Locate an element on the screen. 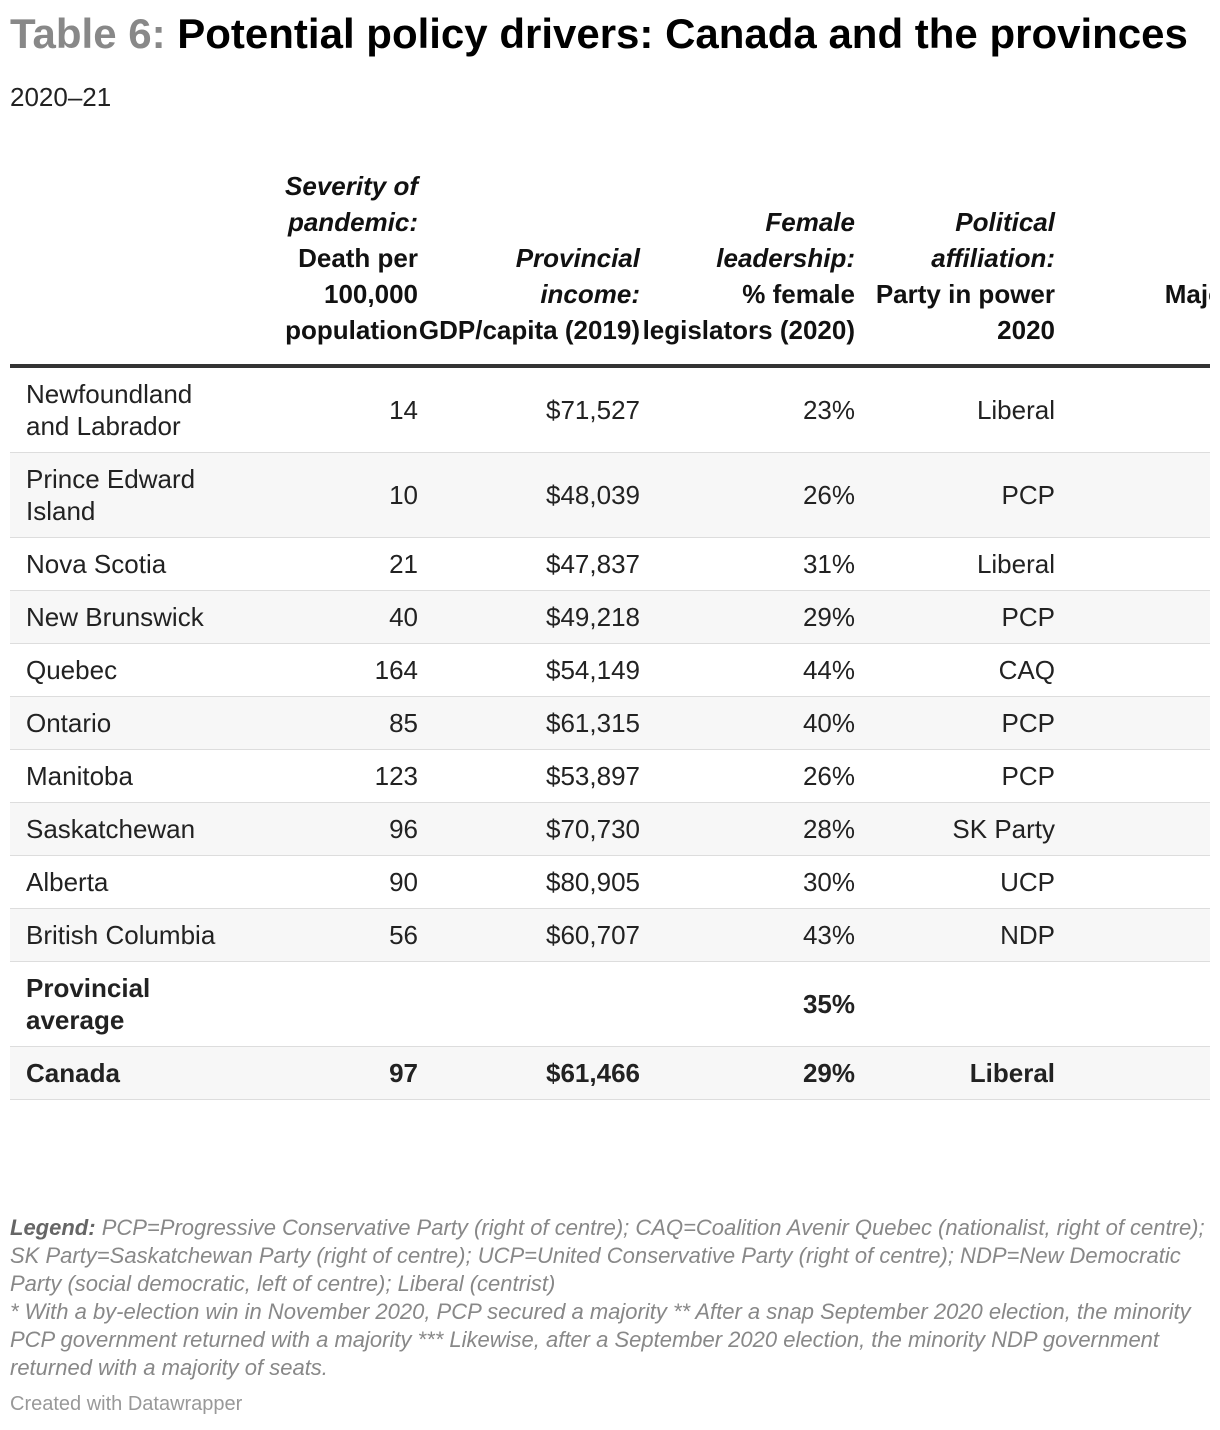 This screenshot has height=1430, width=1220. table-row: Manitoba 123 $53,897 26% PCP is located at coordinates (610, 776).